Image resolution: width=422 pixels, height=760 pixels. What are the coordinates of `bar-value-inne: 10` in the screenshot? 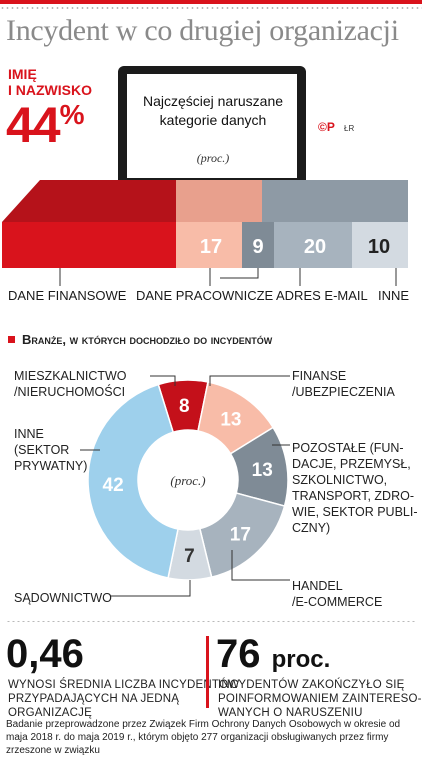 It's located at (379, 247).